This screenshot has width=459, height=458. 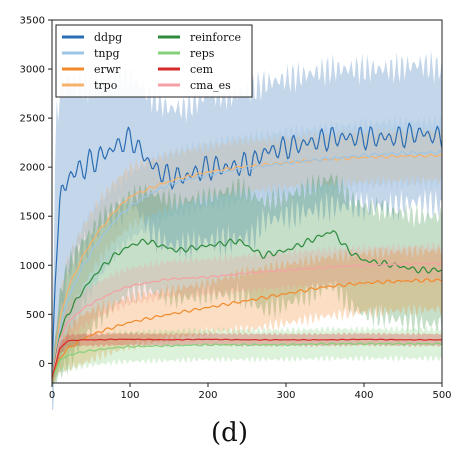 I want to click on legend-label-ddpg: ddpg, so click(x=108, y=37).